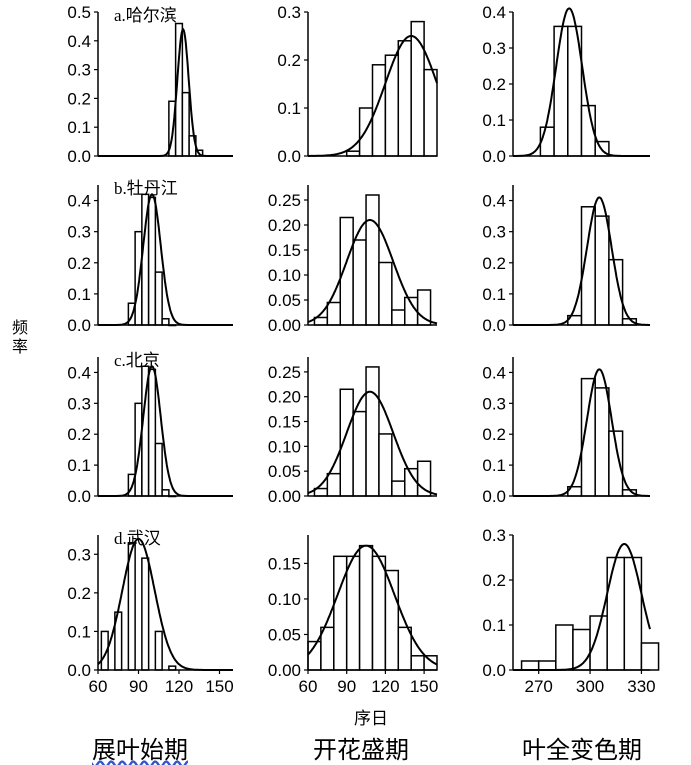  Describe the element at coordinates (371, 719) in the screenshot. I see `x-axis-label: 序日` at that location.